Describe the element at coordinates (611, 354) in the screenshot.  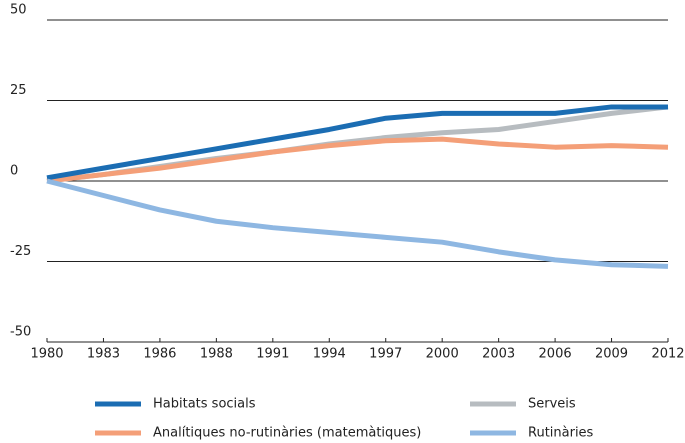
I see `x-tick-label: 2009` at that location.